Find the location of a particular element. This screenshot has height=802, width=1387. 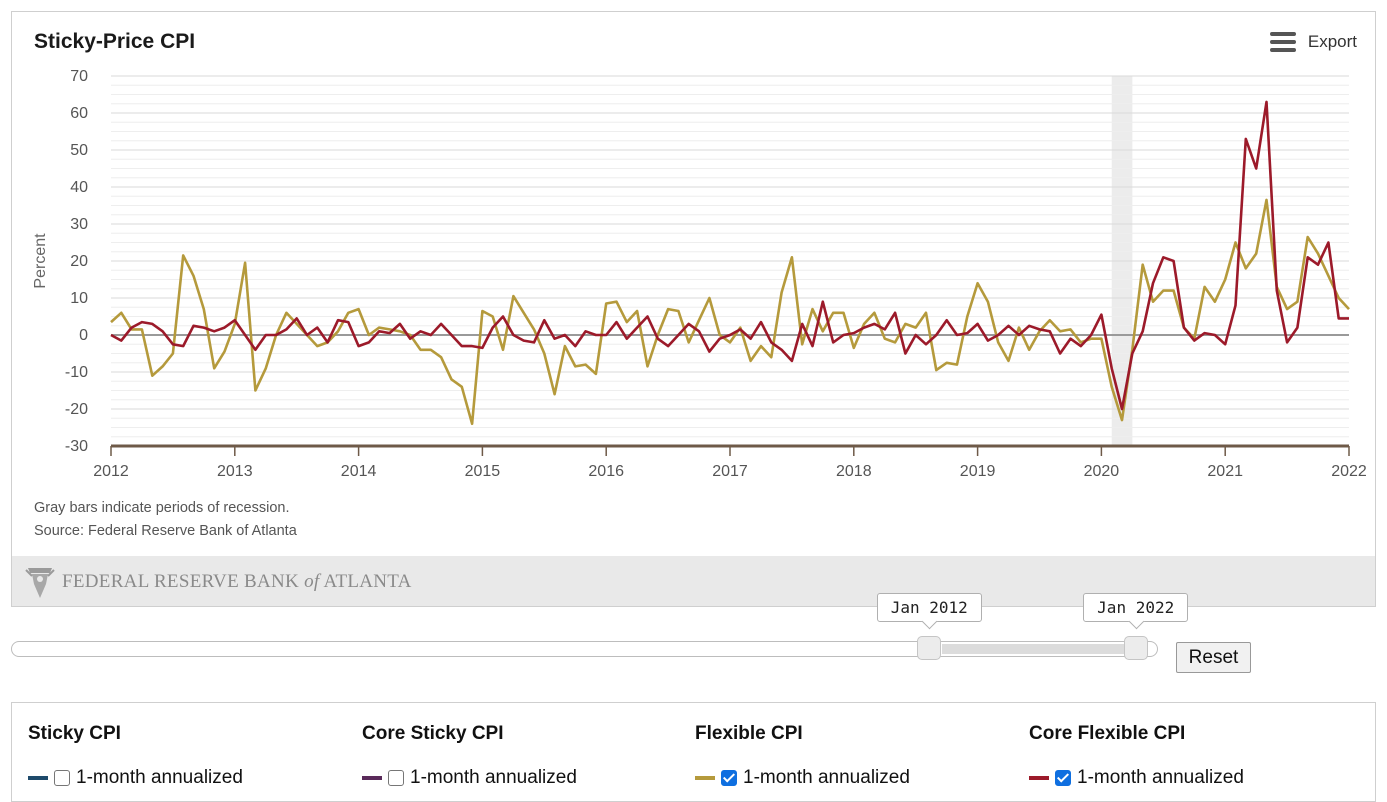

export-label: Export is located at coordinates (1332, 41).